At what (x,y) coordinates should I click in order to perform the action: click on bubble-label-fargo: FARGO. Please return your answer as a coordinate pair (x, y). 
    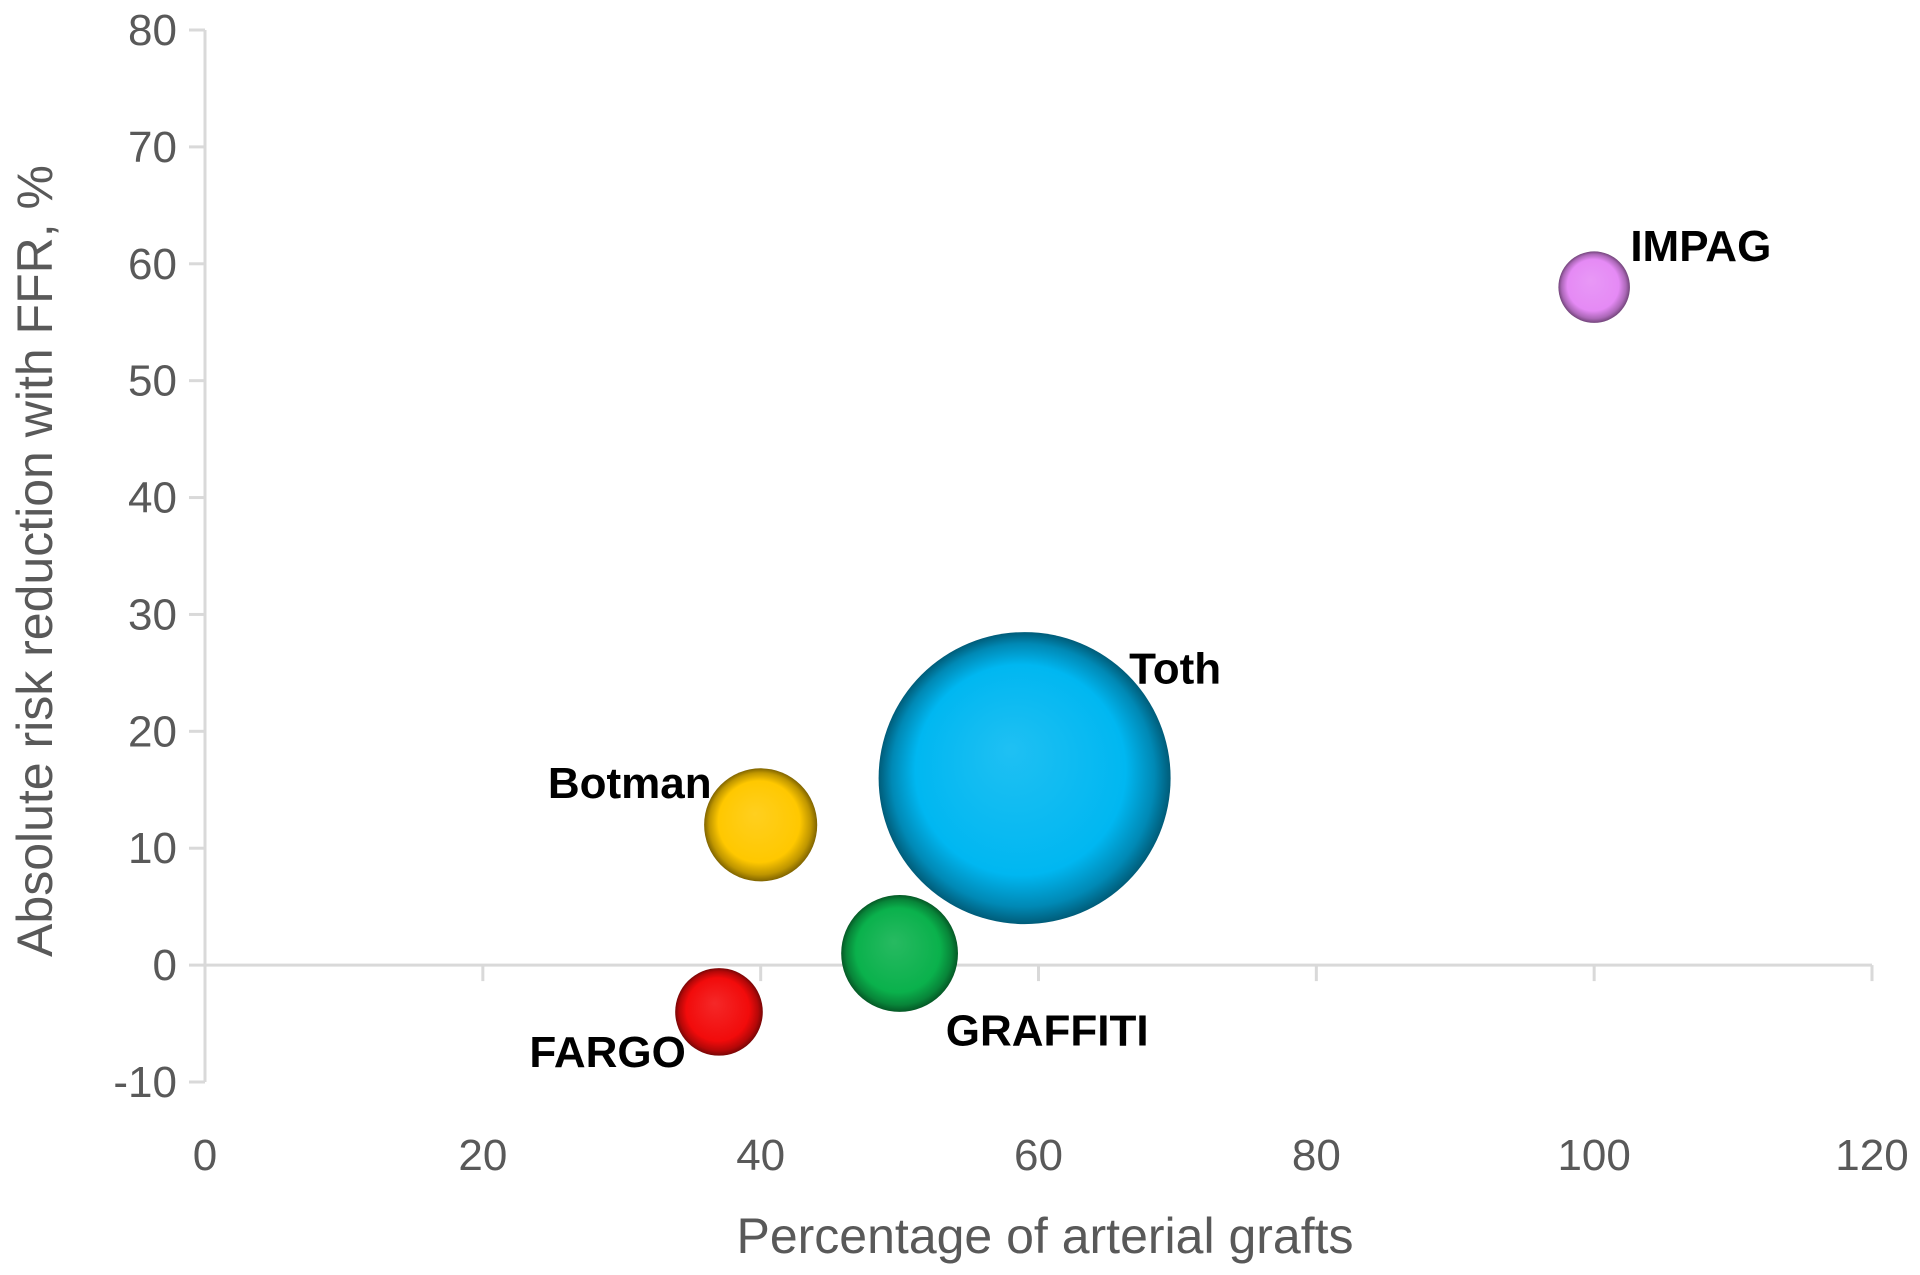
    Looking at the image, I should click on (607, 1052).